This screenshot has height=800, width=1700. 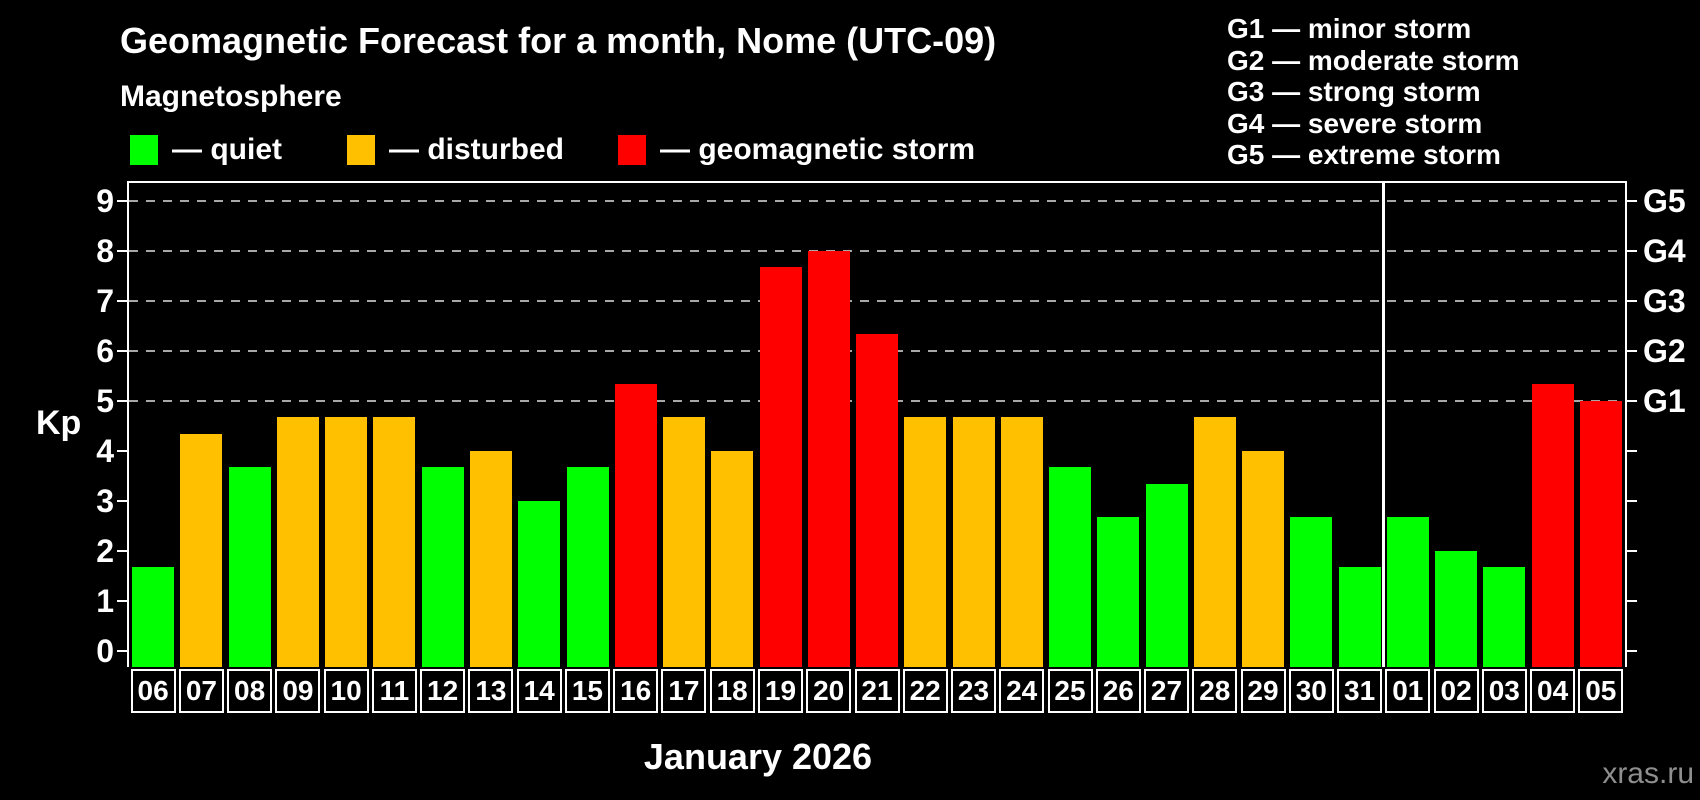 What do you see at coordinates (829, 691) in the screenshot?
I see `day-box-20: 20` at bounding box center [829, 691].